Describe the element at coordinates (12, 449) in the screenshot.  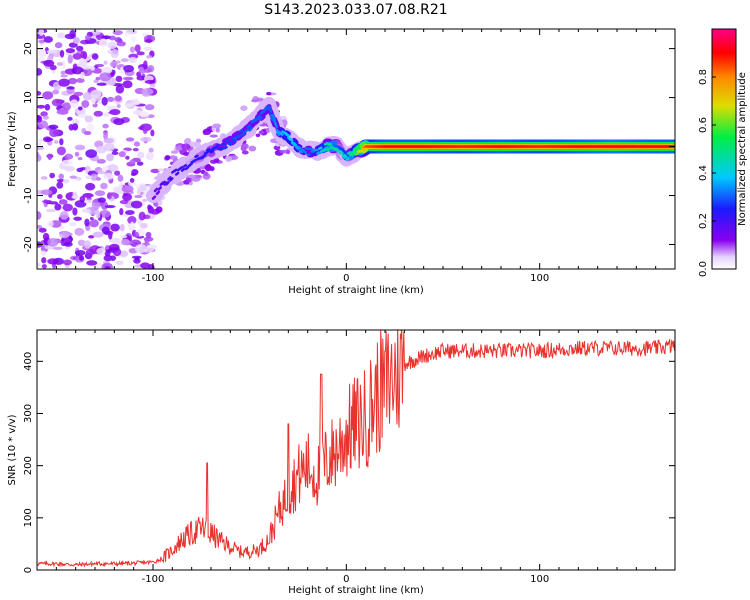
I see `snr-y-label: SNR (10 * v/v)` at that location.